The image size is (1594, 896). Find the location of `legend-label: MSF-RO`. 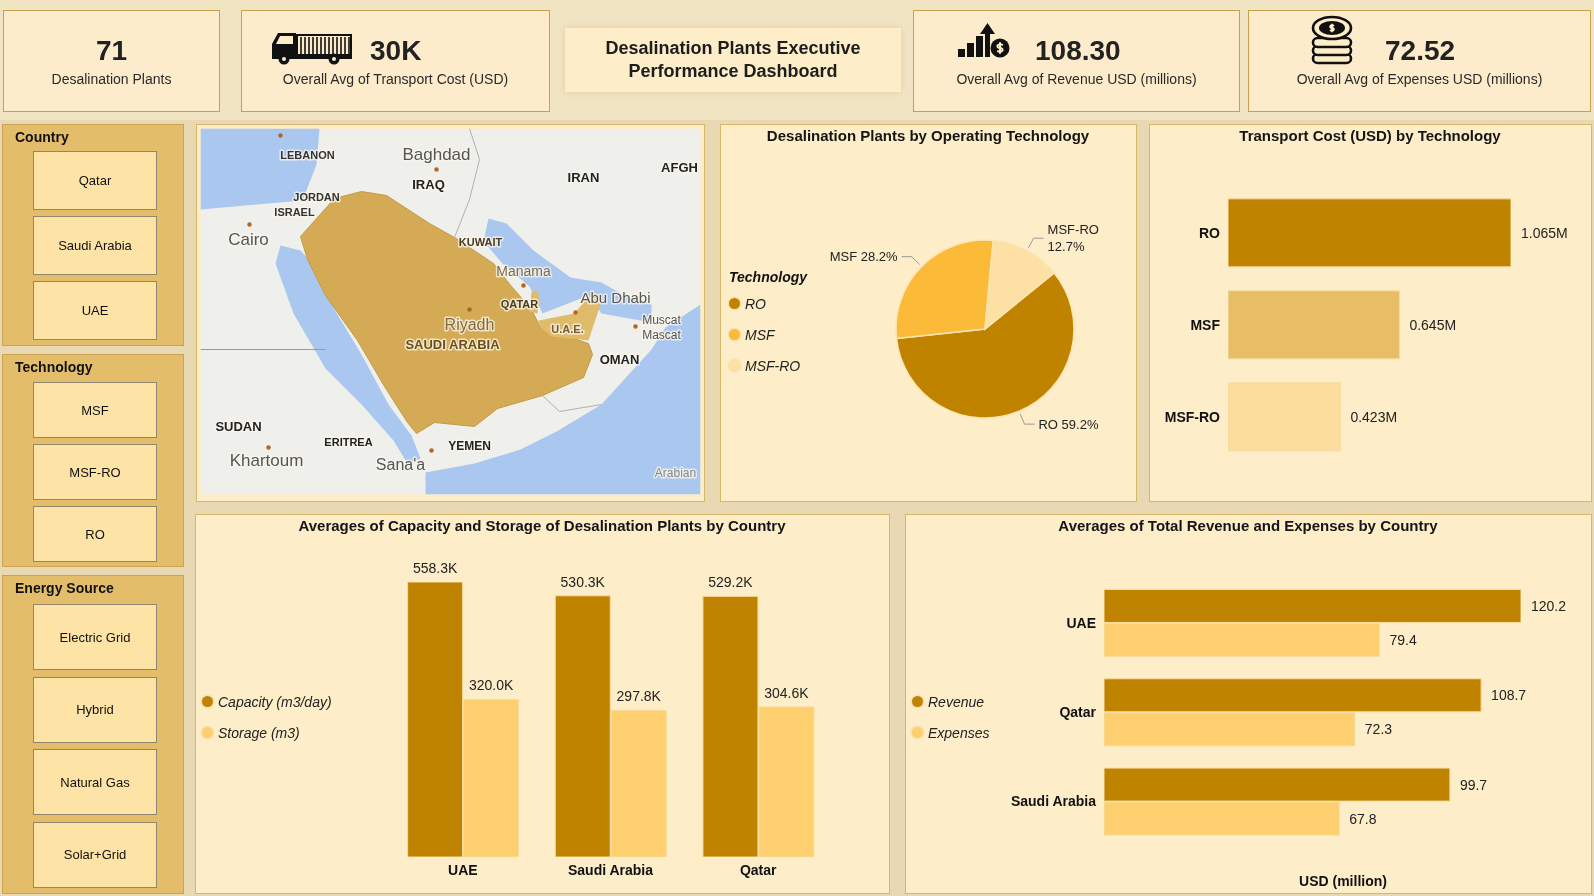

legend-label: MSF-RO is located at coordinates (773, 366).